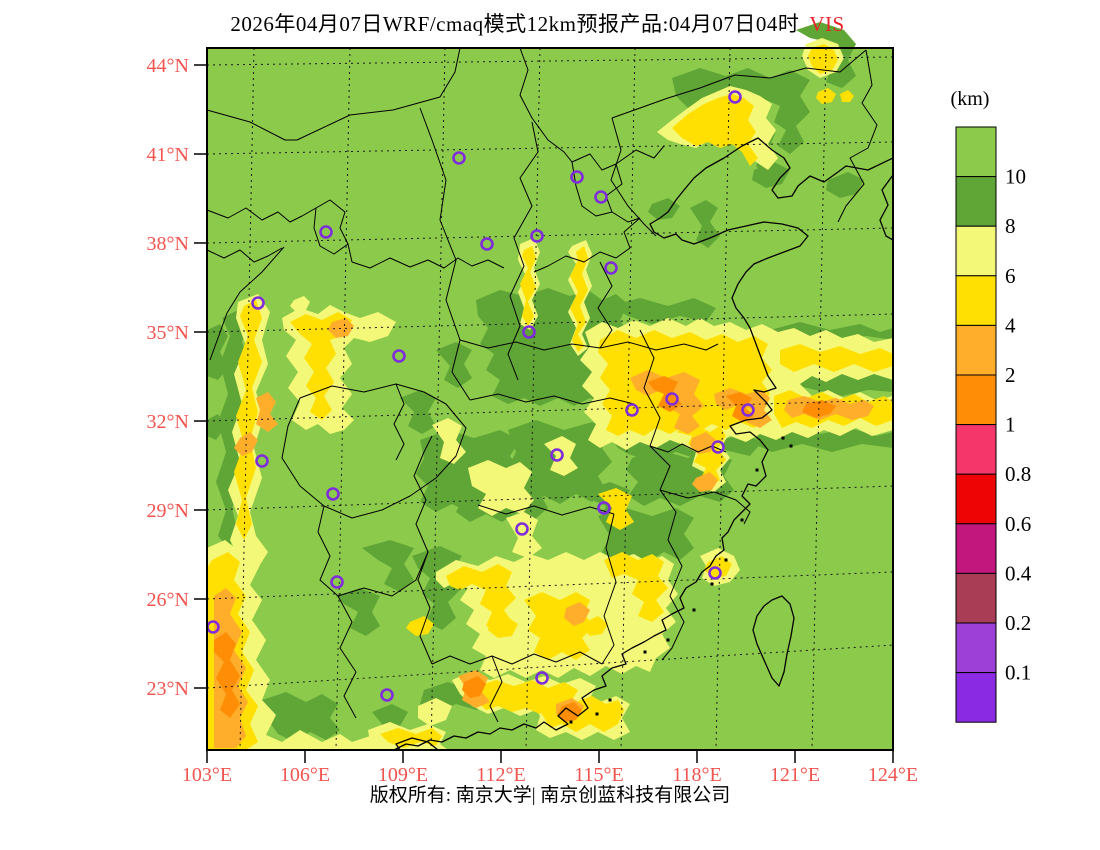 This screenshot has height=850, width=1100. I want to click on colorbar-legend: (km) 10 8 6 4 2 1 0.8 0.6 0.4 0.2 0.1, so click(991, 405).